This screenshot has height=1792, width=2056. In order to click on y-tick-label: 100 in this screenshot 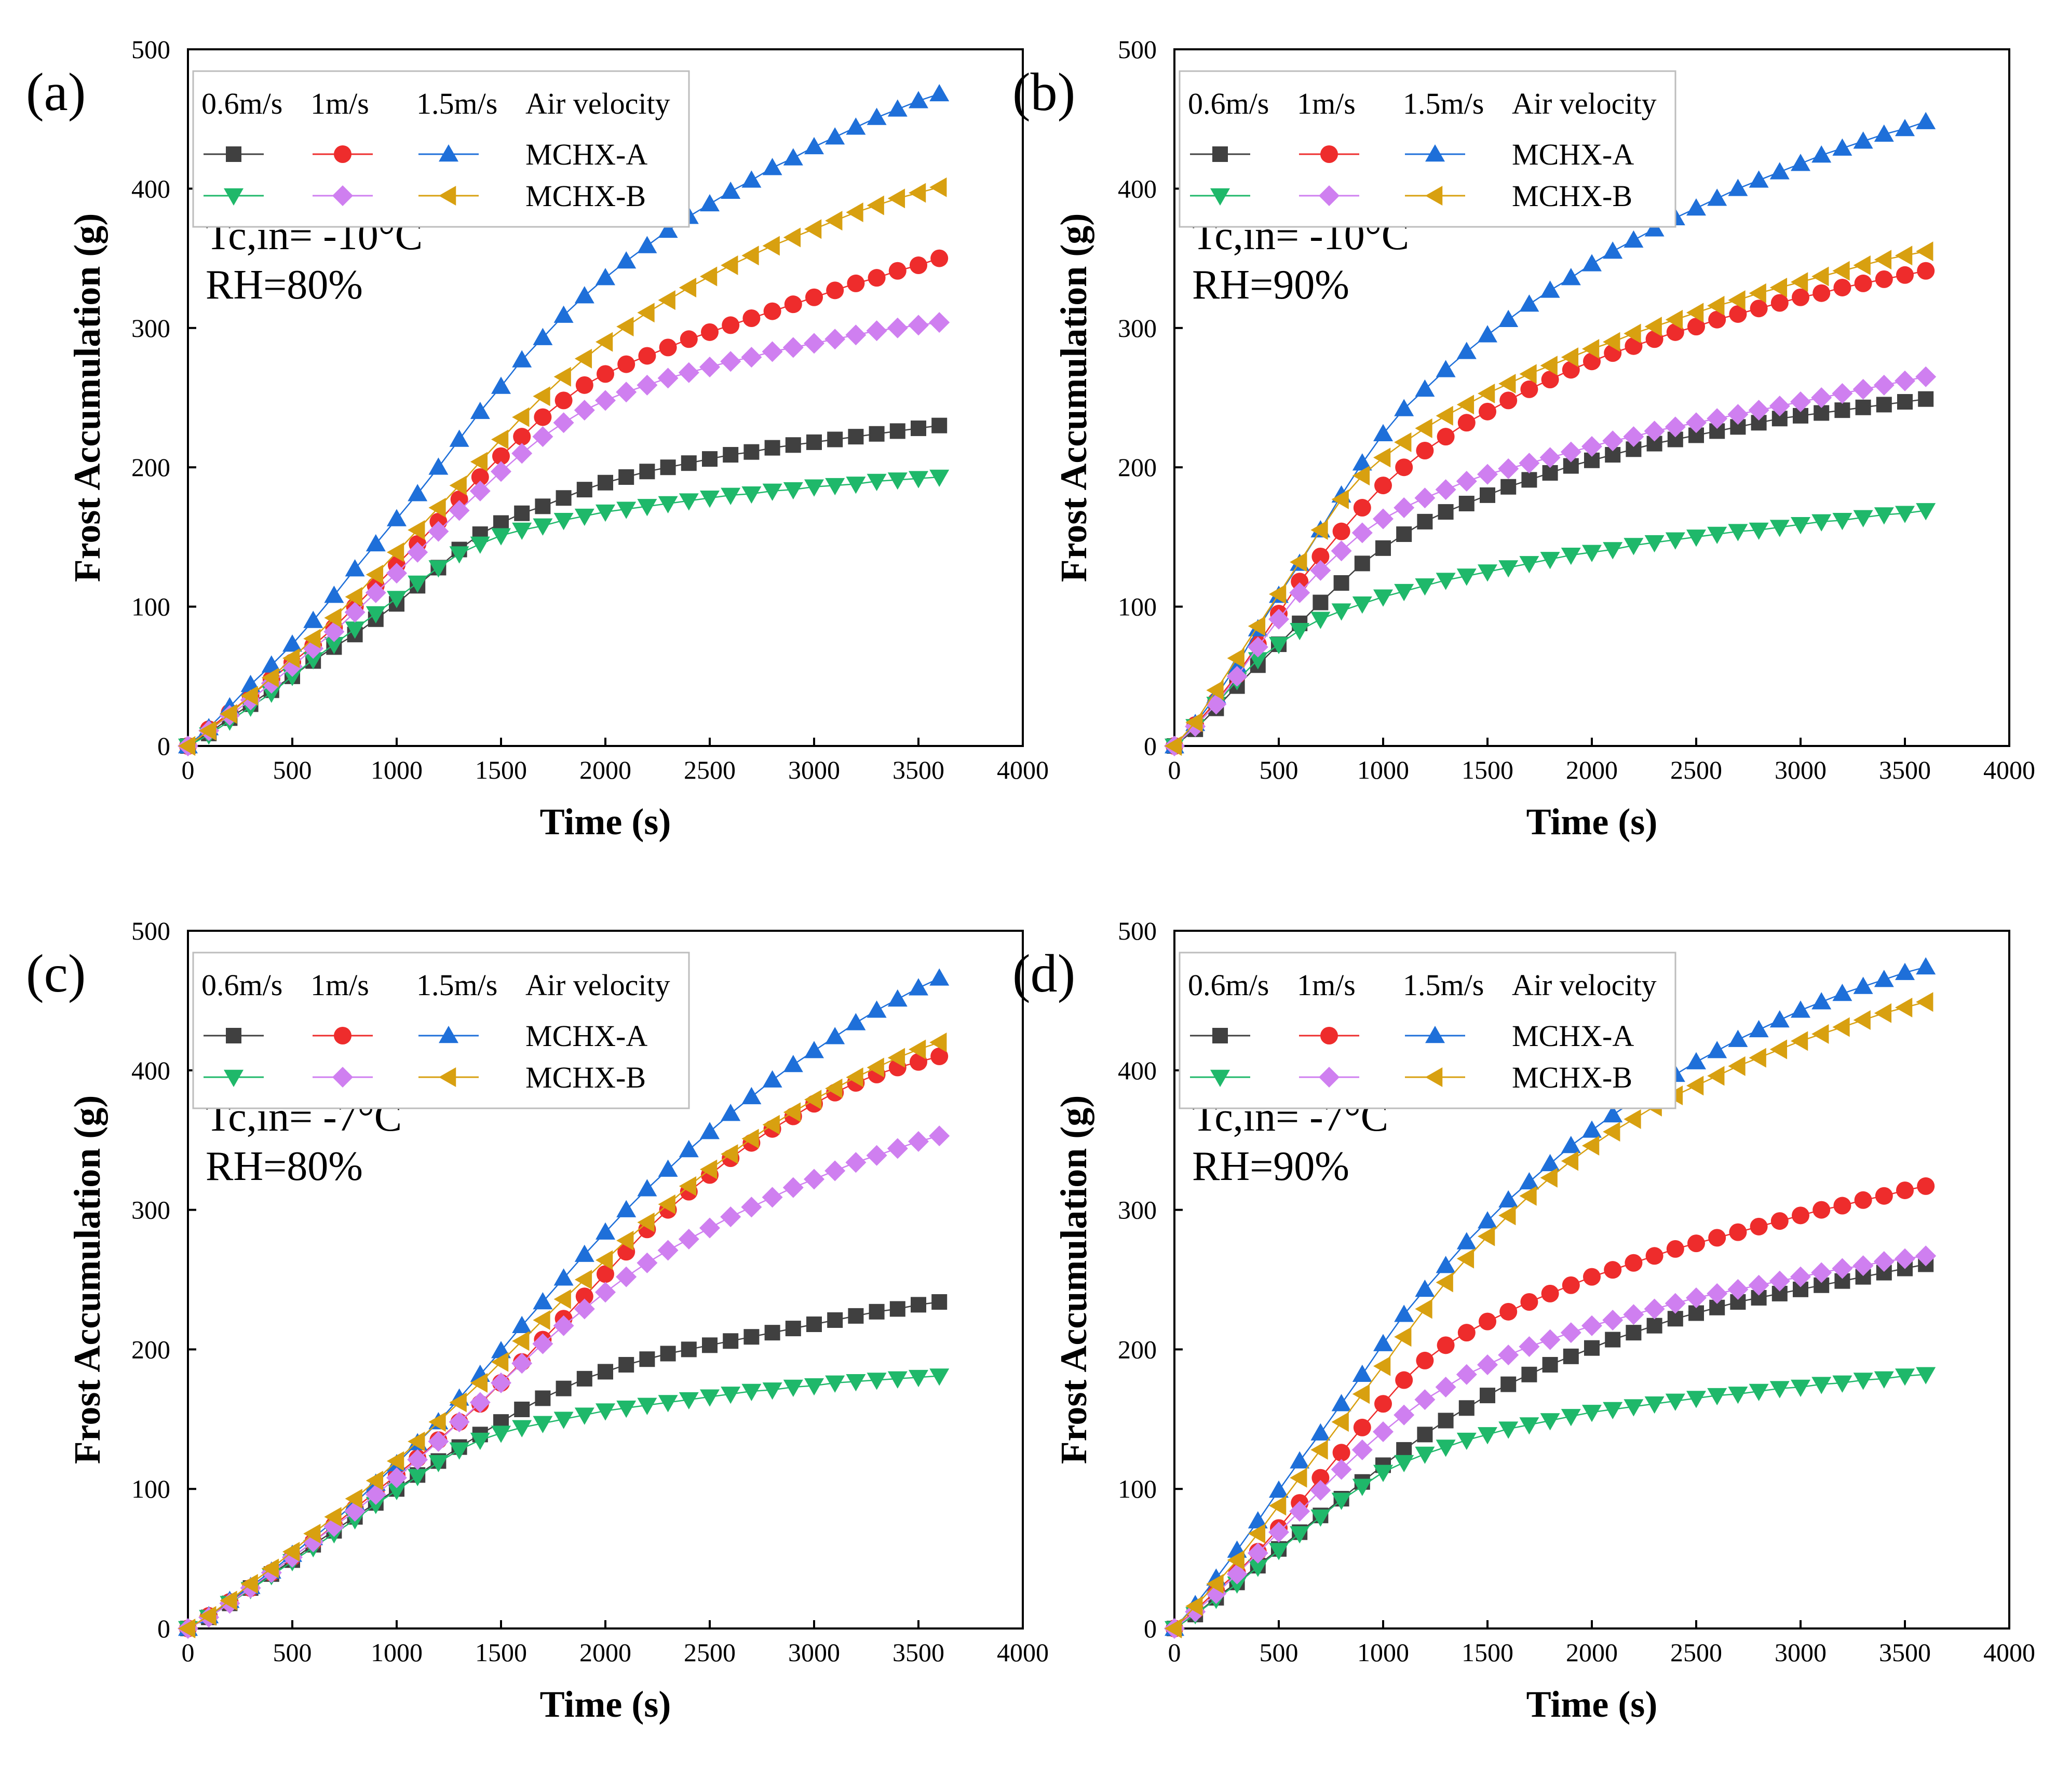, I will do `click(150, 1488)`.